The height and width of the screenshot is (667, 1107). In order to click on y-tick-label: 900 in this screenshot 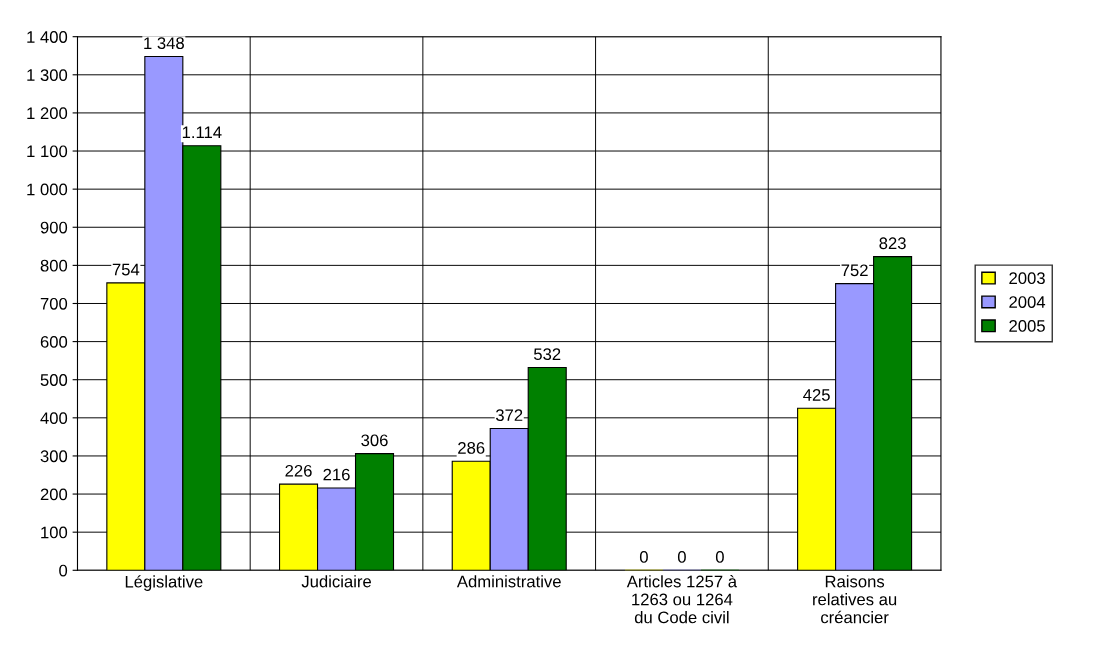, I will do `click(54, 227)`.